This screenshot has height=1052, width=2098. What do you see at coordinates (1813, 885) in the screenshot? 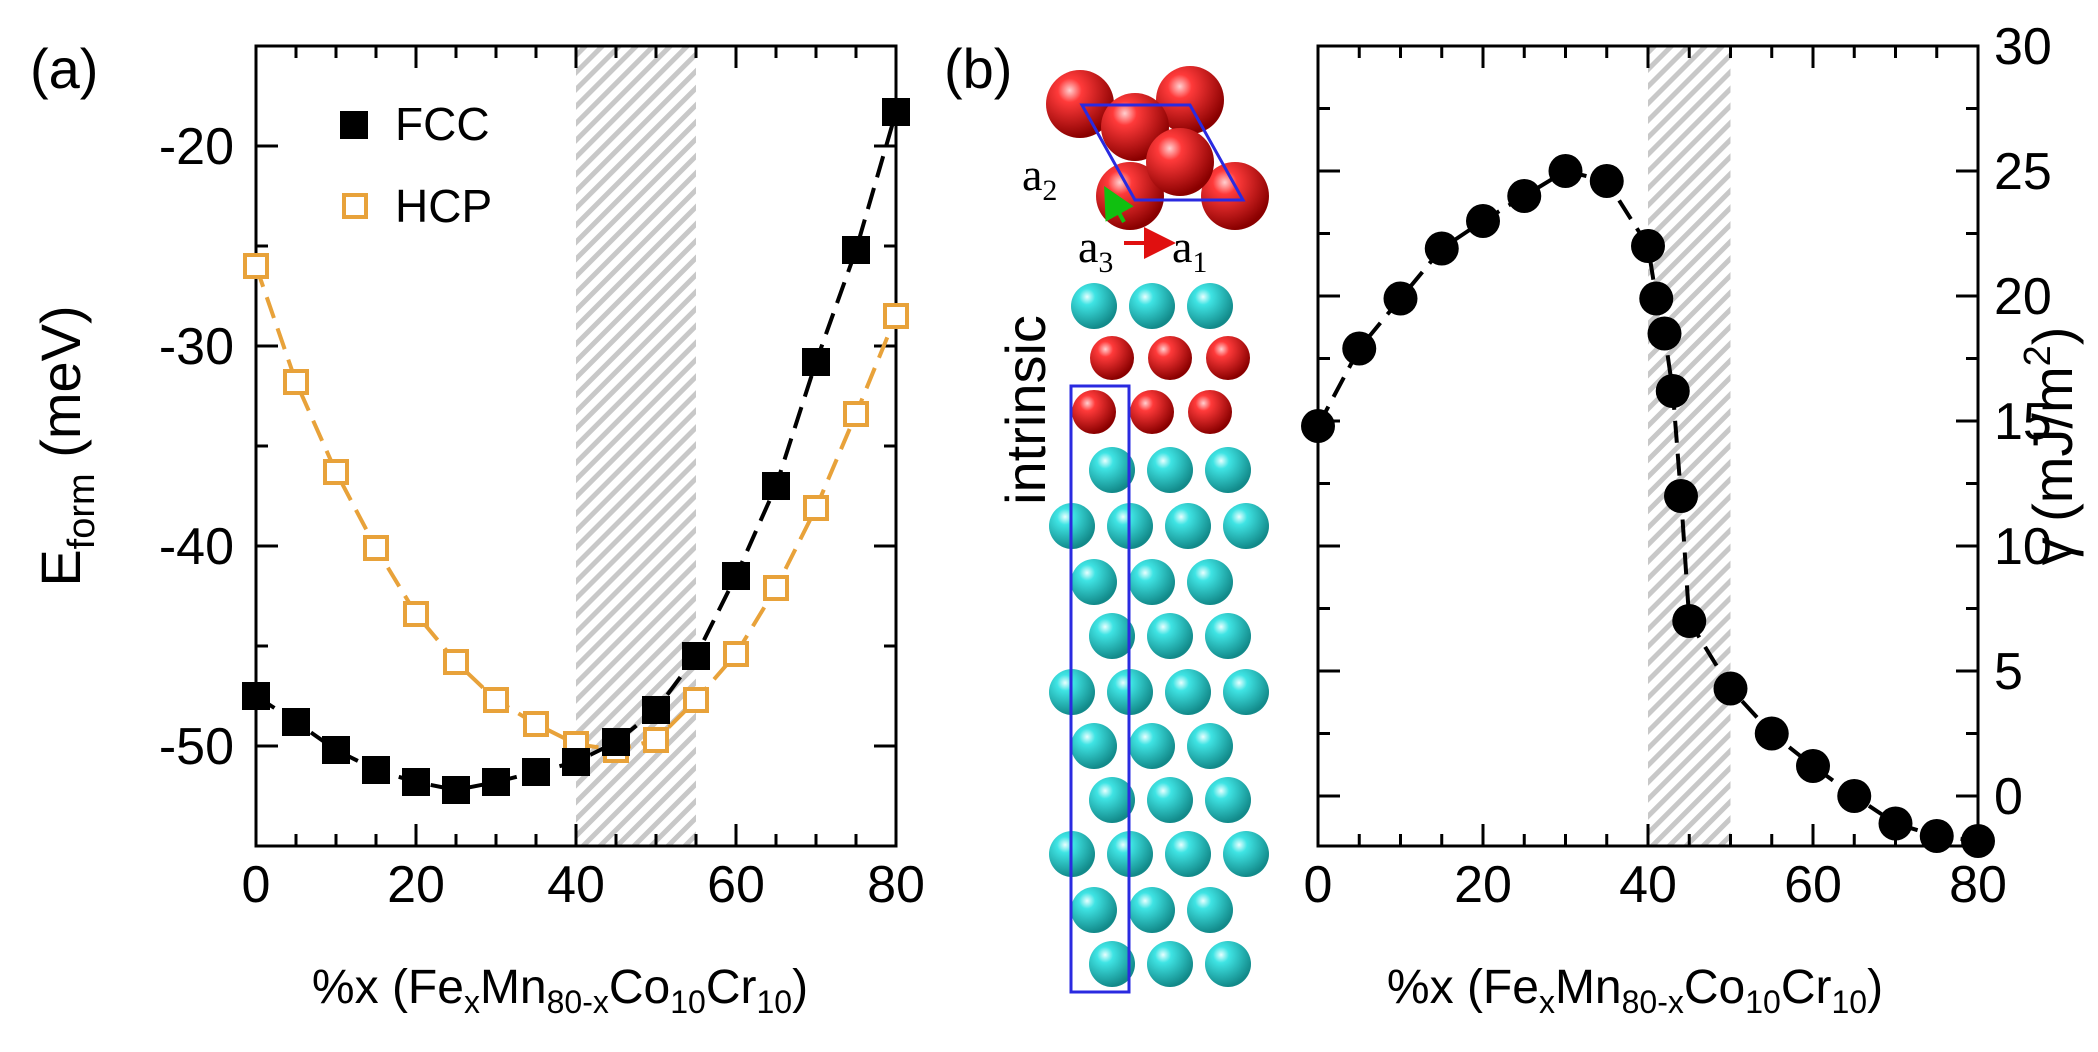
I see `x-tick-label: 60` at bounding box center [1813, 885].